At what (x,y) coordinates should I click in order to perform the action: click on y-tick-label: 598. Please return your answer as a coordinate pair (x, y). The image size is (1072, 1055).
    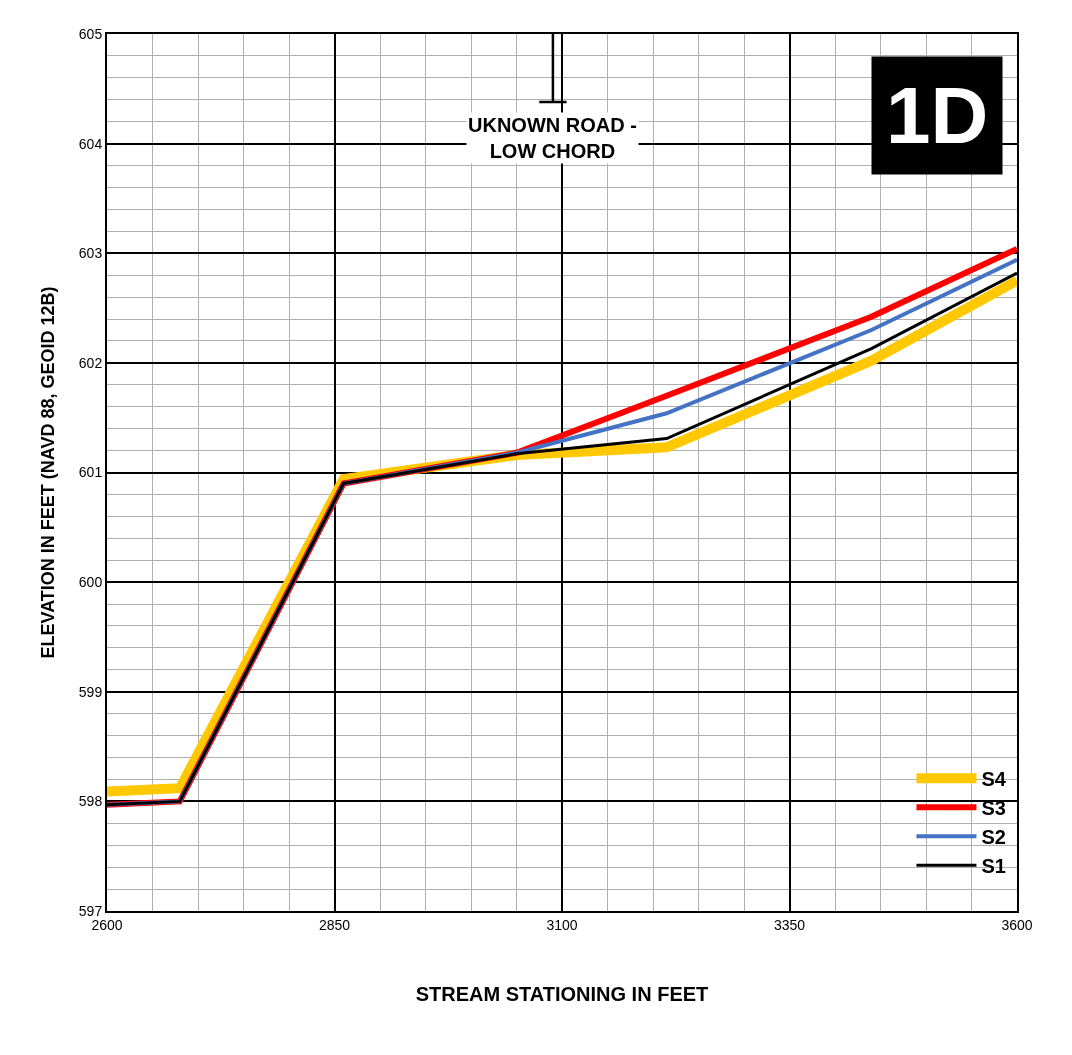
    Looking at the image, I should click on (90, 801).